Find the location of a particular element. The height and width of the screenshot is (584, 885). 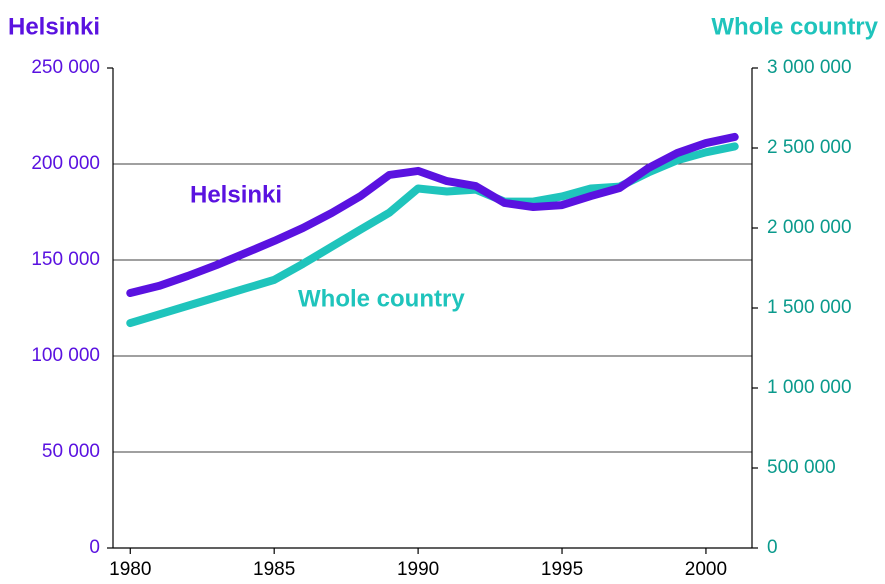

y2-tick-label: 1 500 000 is located at coordinates (809, 307).